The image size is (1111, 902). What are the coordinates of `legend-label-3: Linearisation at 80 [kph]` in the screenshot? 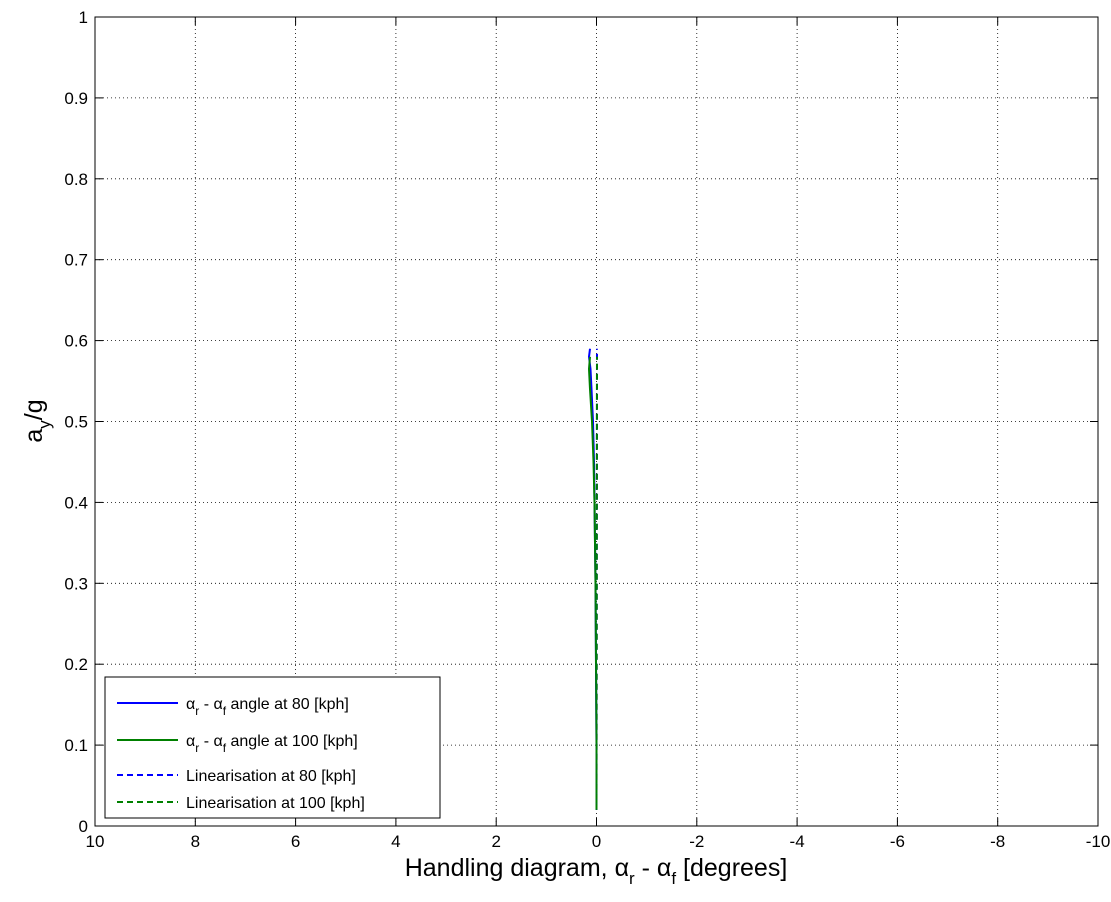 It's located at (271, 776).